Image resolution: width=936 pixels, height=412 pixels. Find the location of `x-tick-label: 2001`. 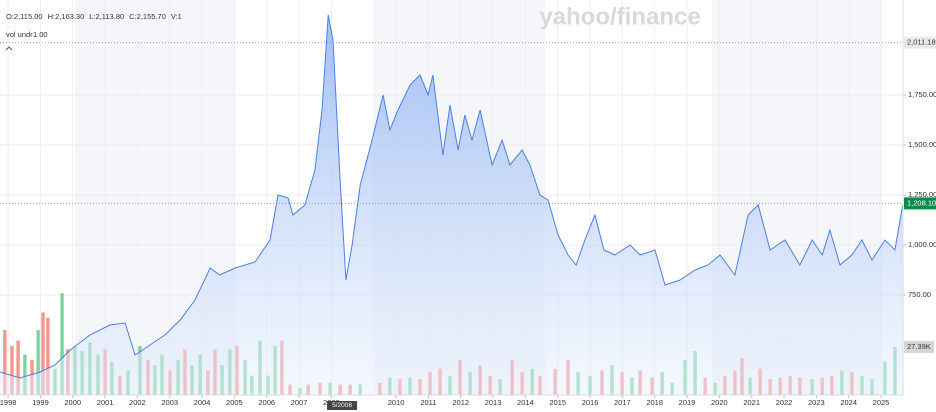

x-tick-label: 2001 is located at coordinates (105, 402).